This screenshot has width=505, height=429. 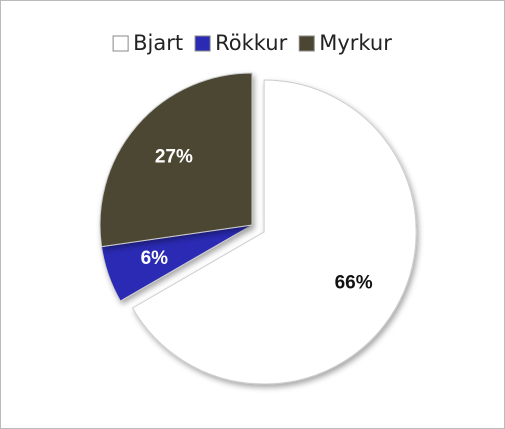 What do you see at coordinates (155, 258) in the screenshot?
I see `data-label: 6%` at bounding box center [155, 258].